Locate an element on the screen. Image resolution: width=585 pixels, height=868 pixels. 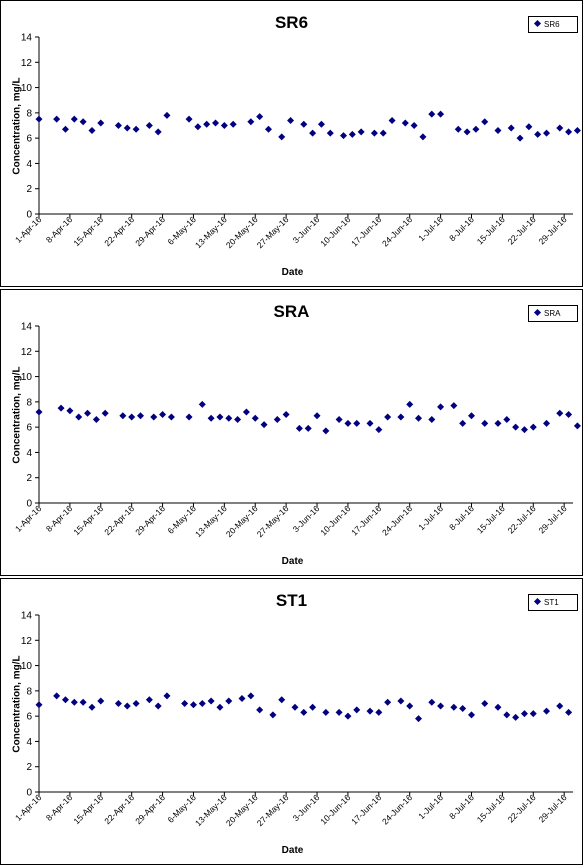
chart-title: SRA is located at coordinates (291, 311).